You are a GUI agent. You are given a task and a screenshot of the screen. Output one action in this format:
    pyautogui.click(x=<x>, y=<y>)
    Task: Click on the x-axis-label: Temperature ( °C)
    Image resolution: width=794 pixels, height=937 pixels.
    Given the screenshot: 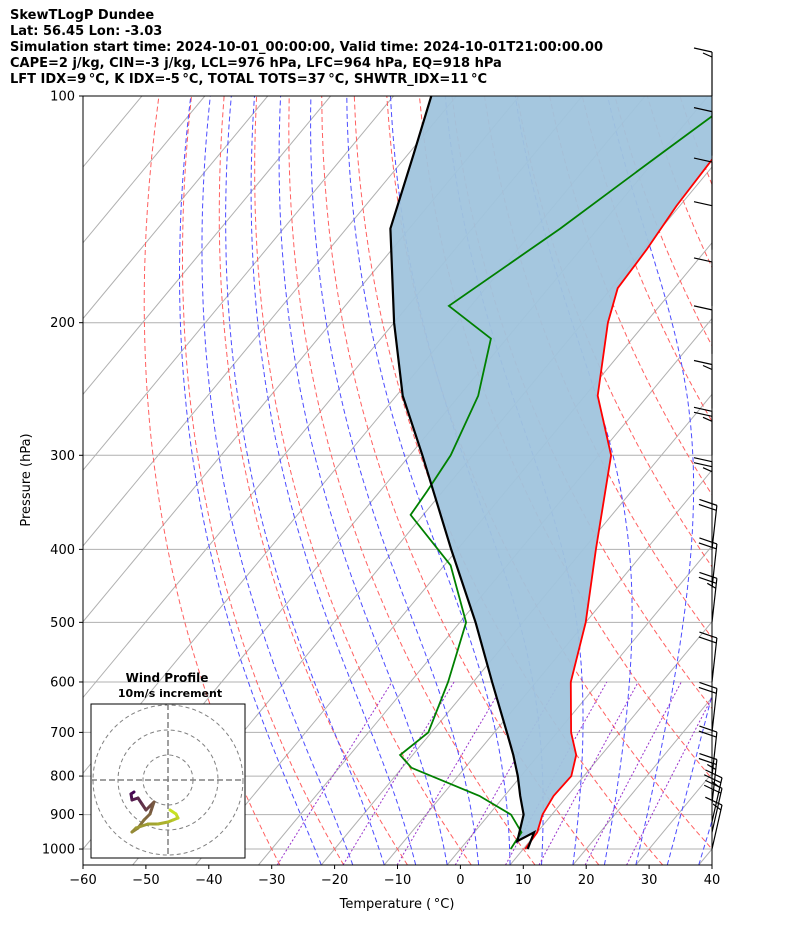 What is the action you would take?
    pyautogui.click(x=397, y=904)
    